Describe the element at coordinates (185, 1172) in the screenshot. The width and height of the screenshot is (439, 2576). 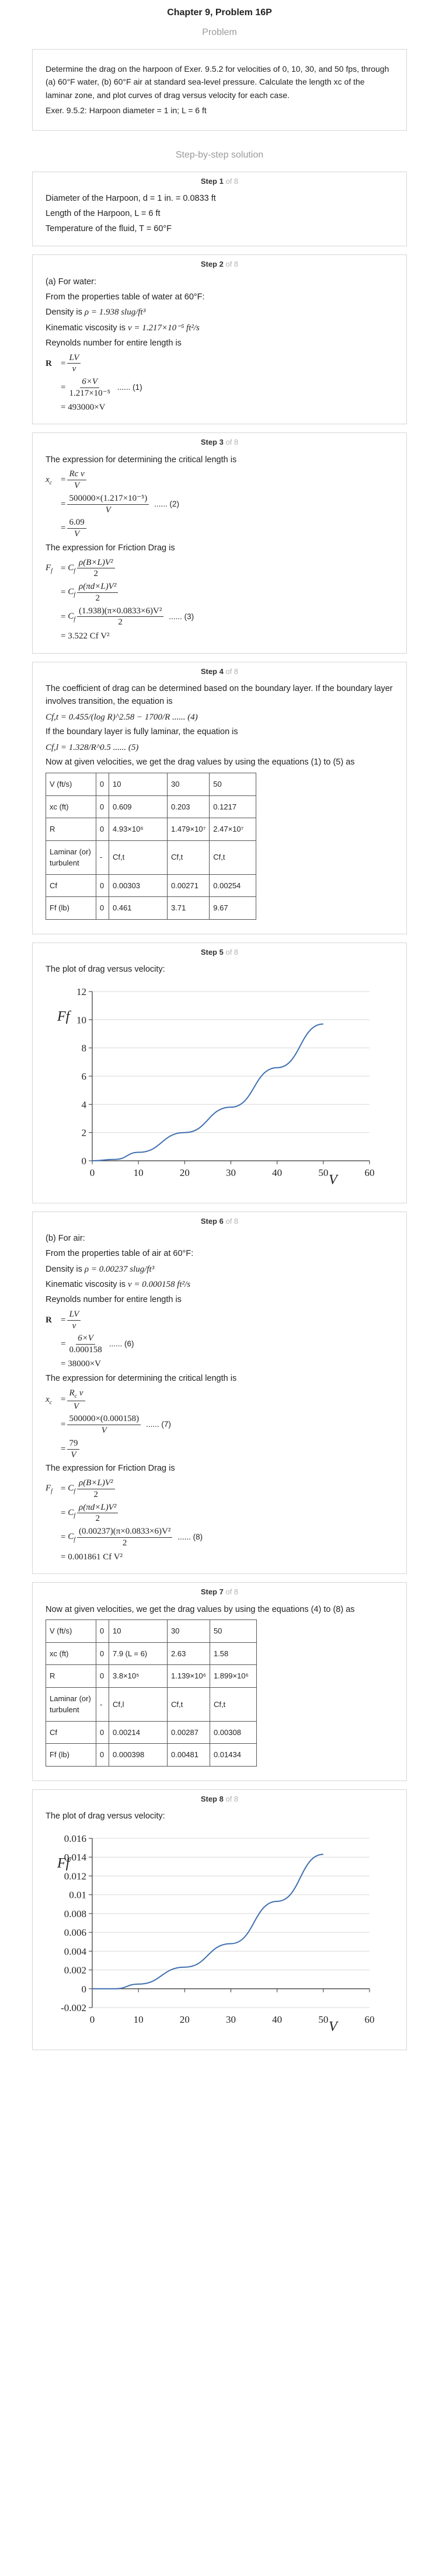
I see `x-tick-label: 20` at that location.